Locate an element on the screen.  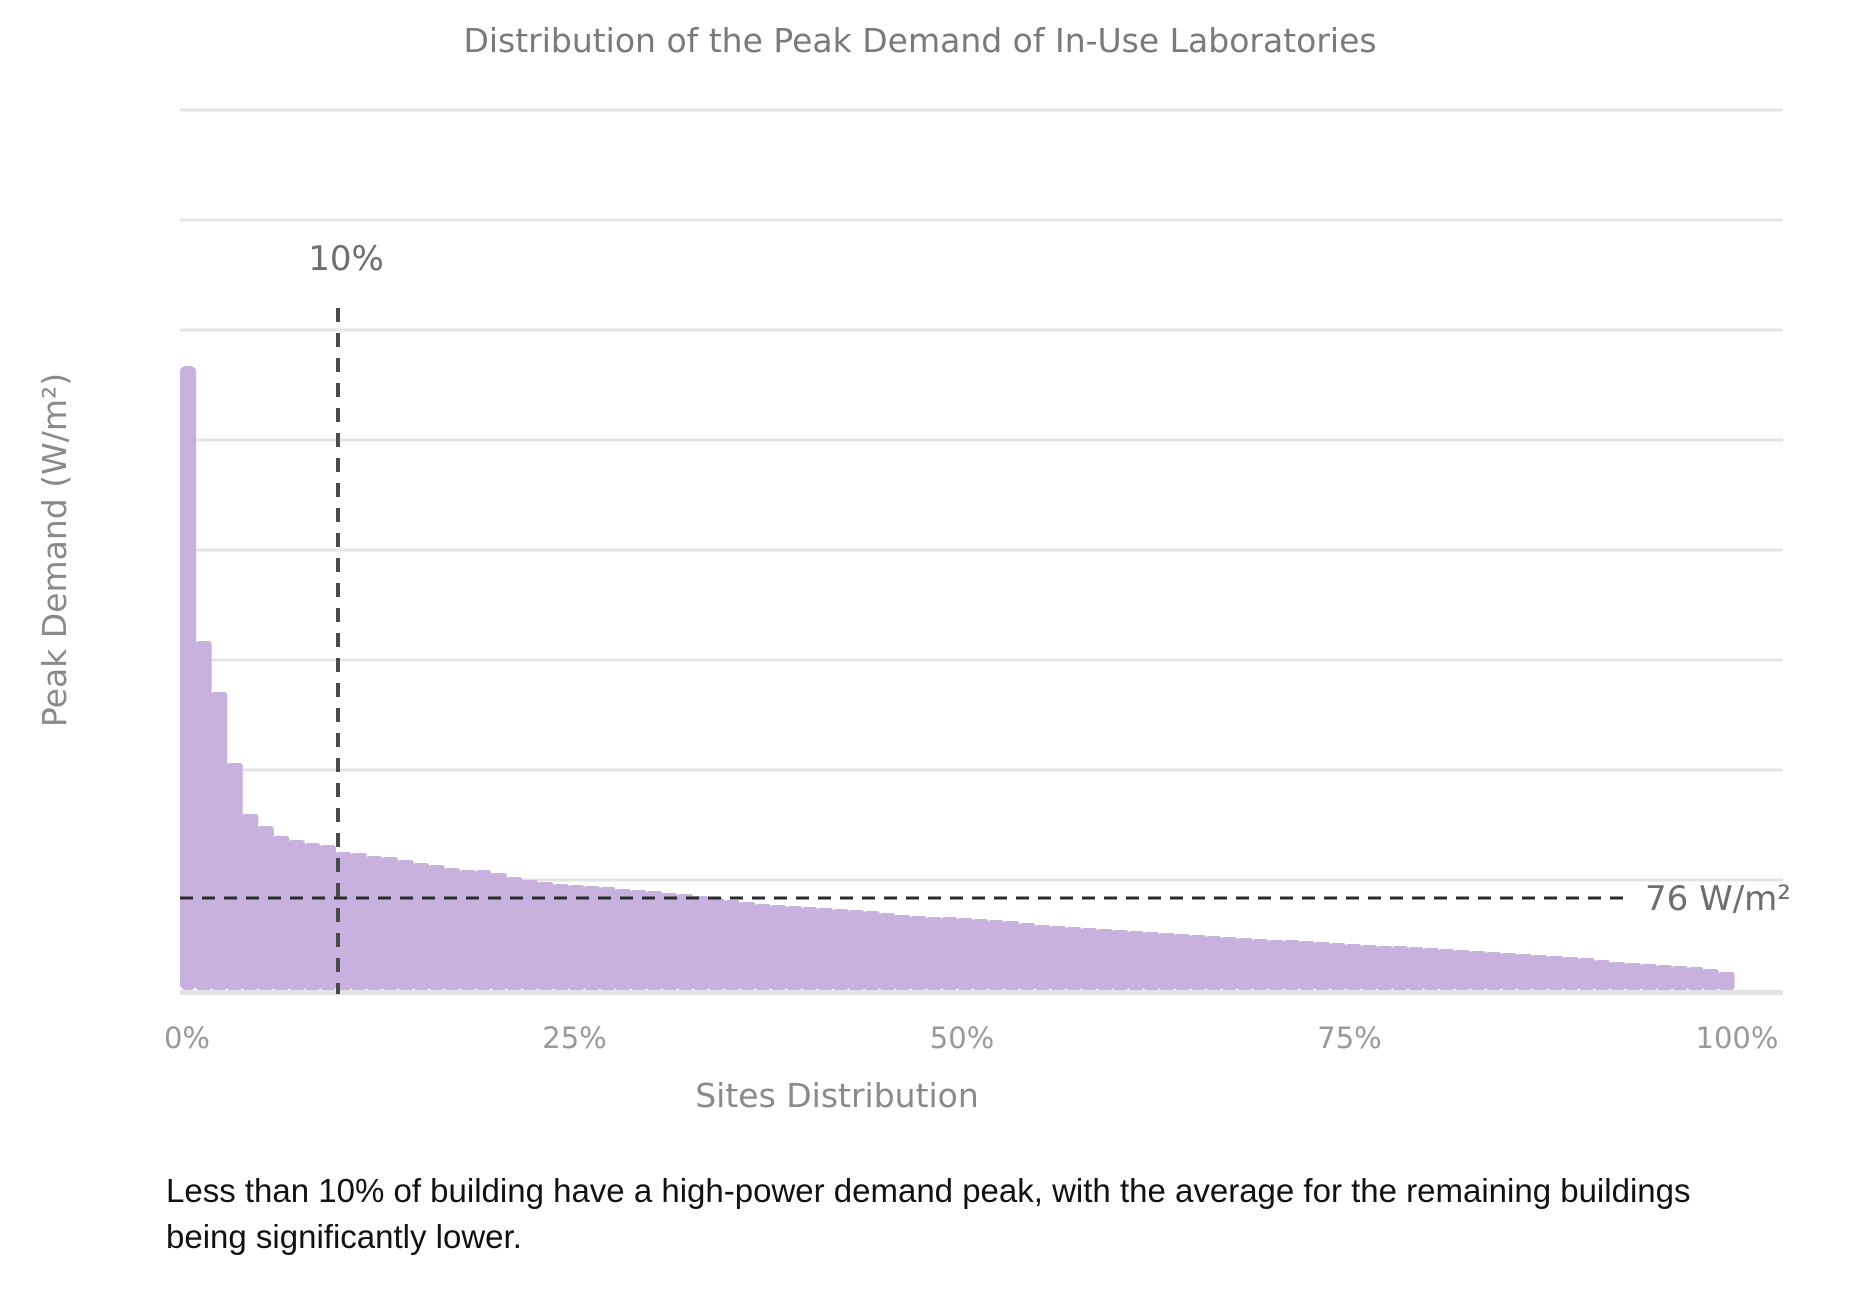
y-axis-label: Peak Demand (W/m²) is located at coordinates (54, 550).